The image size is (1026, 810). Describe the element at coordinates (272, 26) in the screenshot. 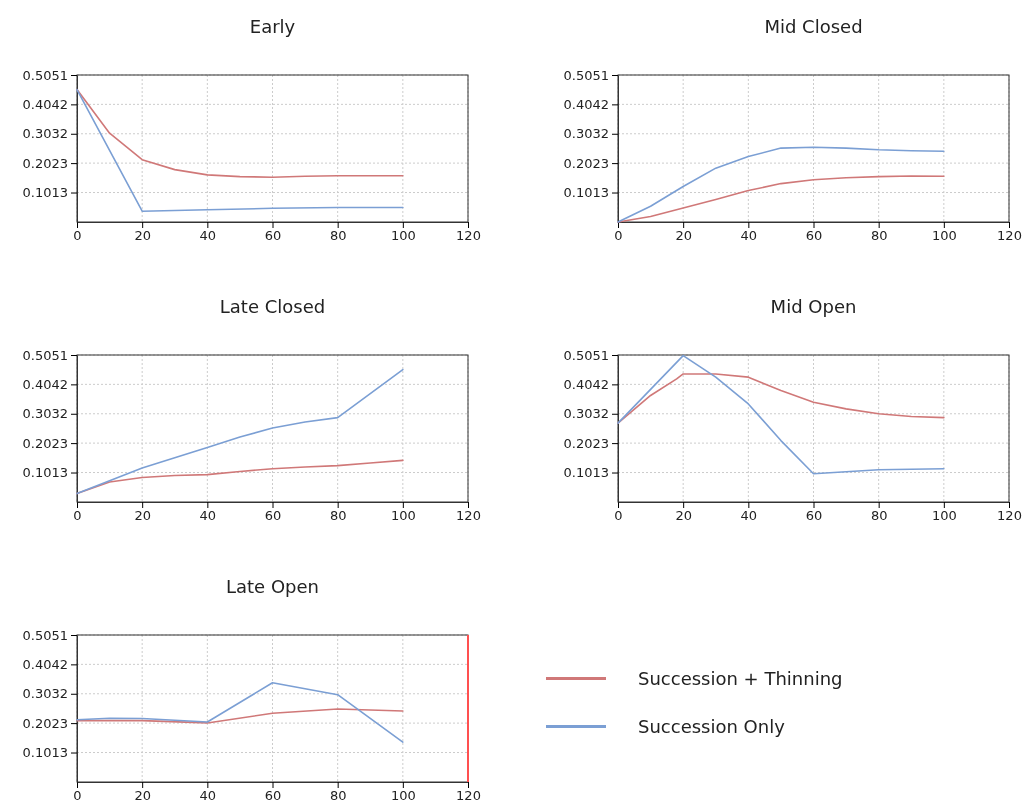

I see `chart-title: Early` at that location.